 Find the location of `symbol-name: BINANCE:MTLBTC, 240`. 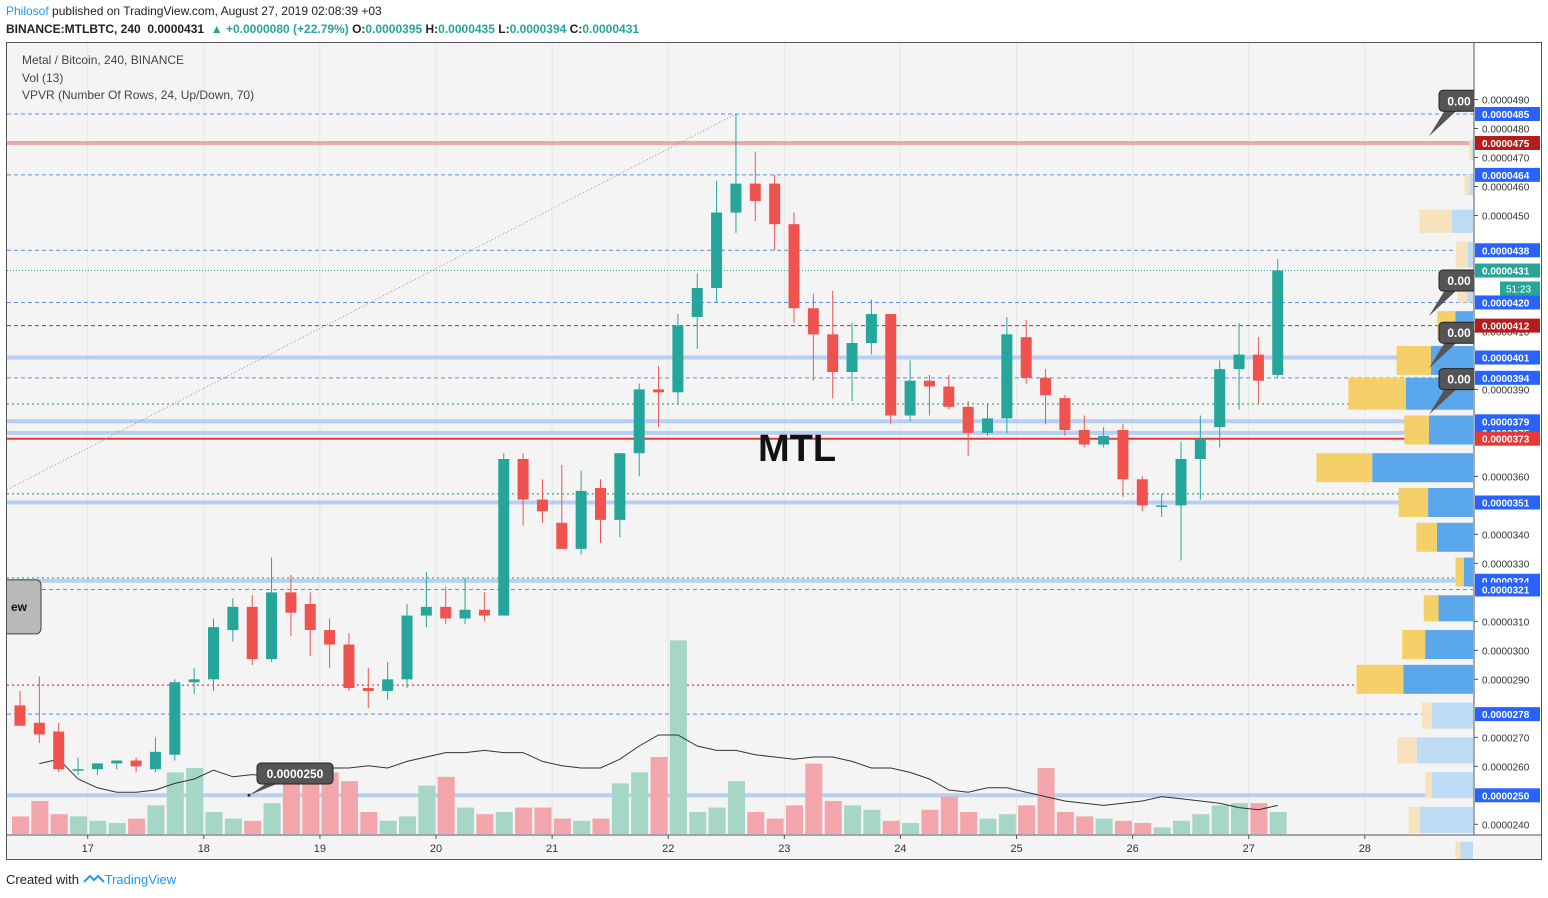

symbol-name: BINANCE:MTLBTC, 240 is located at coordinates (73, 29).